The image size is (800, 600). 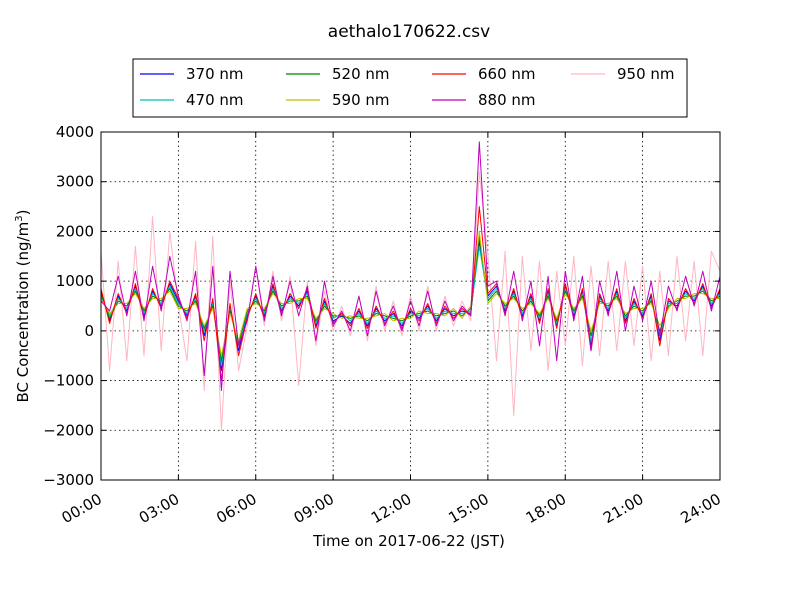 I want to click on y-tick-label: −2000, so click(x=68, y=430).